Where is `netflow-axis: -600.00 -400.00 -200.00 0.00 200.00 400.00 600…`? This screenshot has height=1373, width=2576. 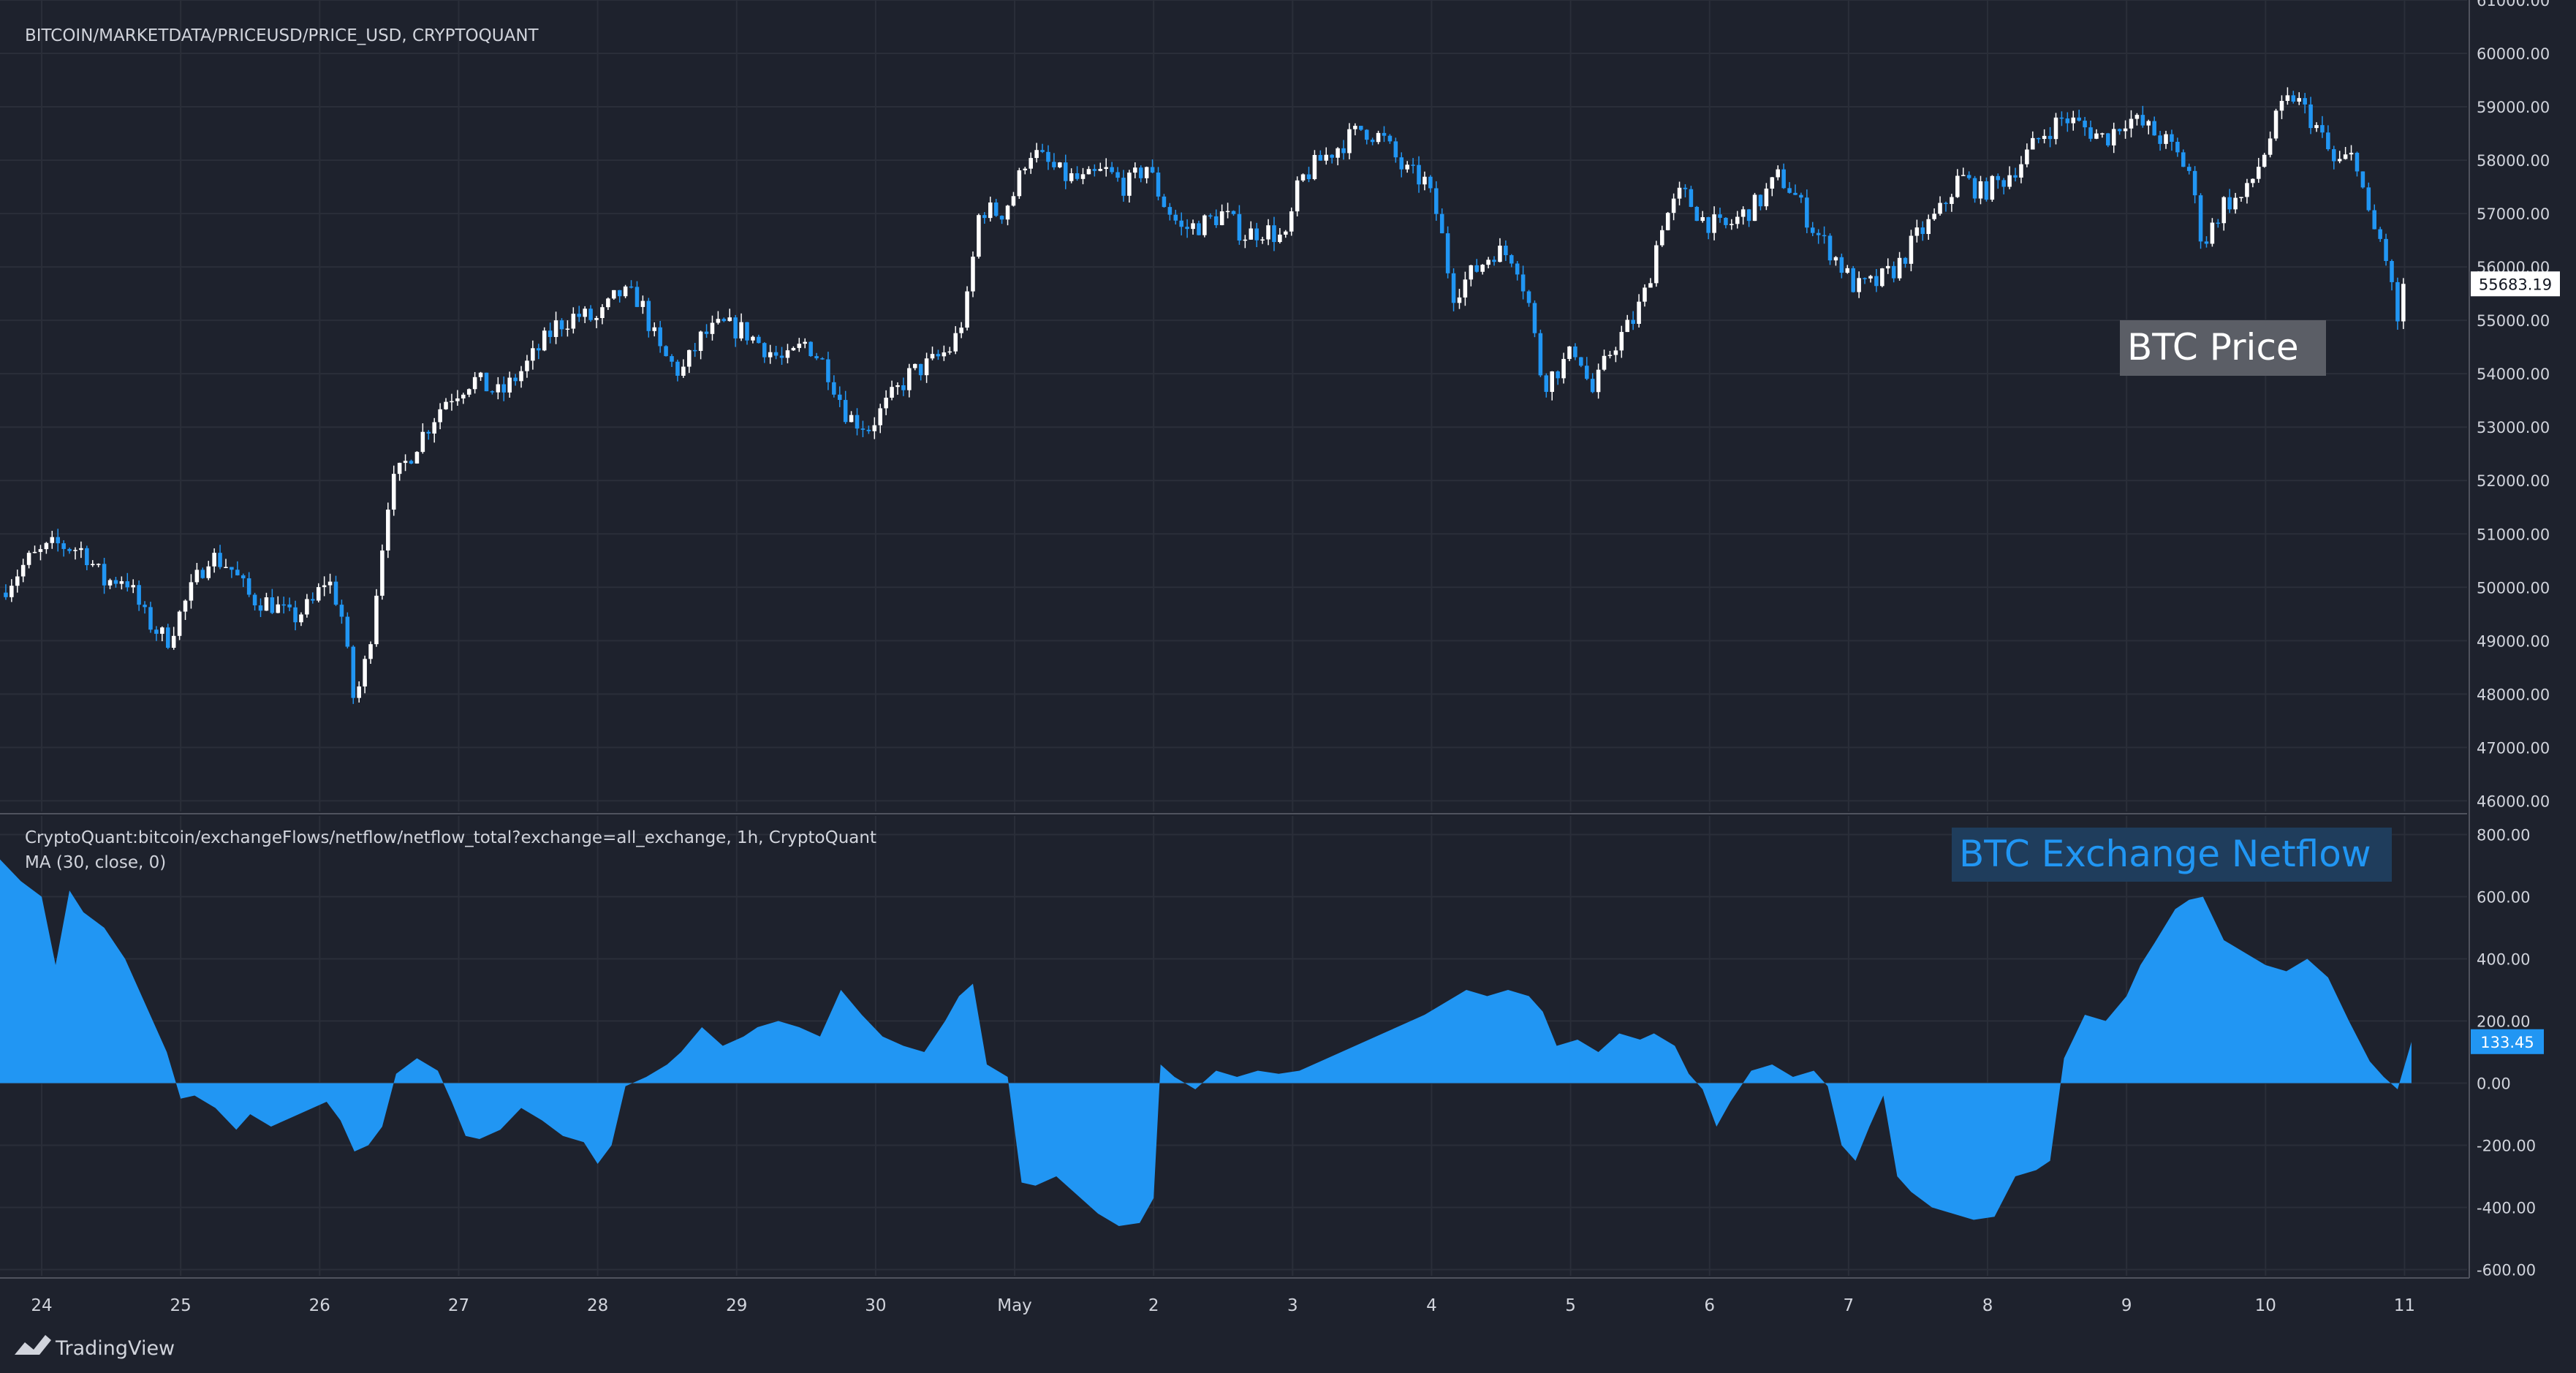
netflow-axis: -600.00 -400.00 -200.00 0.00 200.00 400.00 600… is located at coordinates (2506, 1053).